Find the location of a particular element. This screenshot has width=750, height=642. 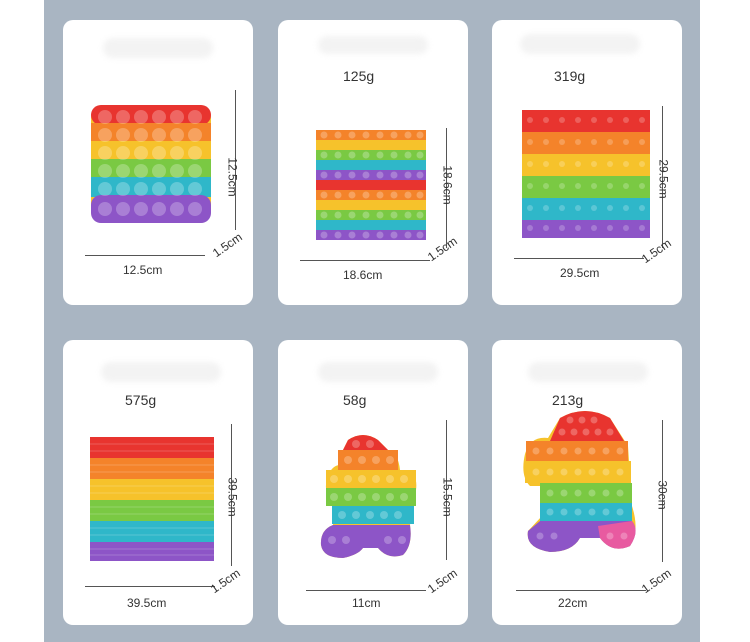

product-card-3: 319g 29.5cm 29.5cm 1.5cm is located at coordinates (587, 162).